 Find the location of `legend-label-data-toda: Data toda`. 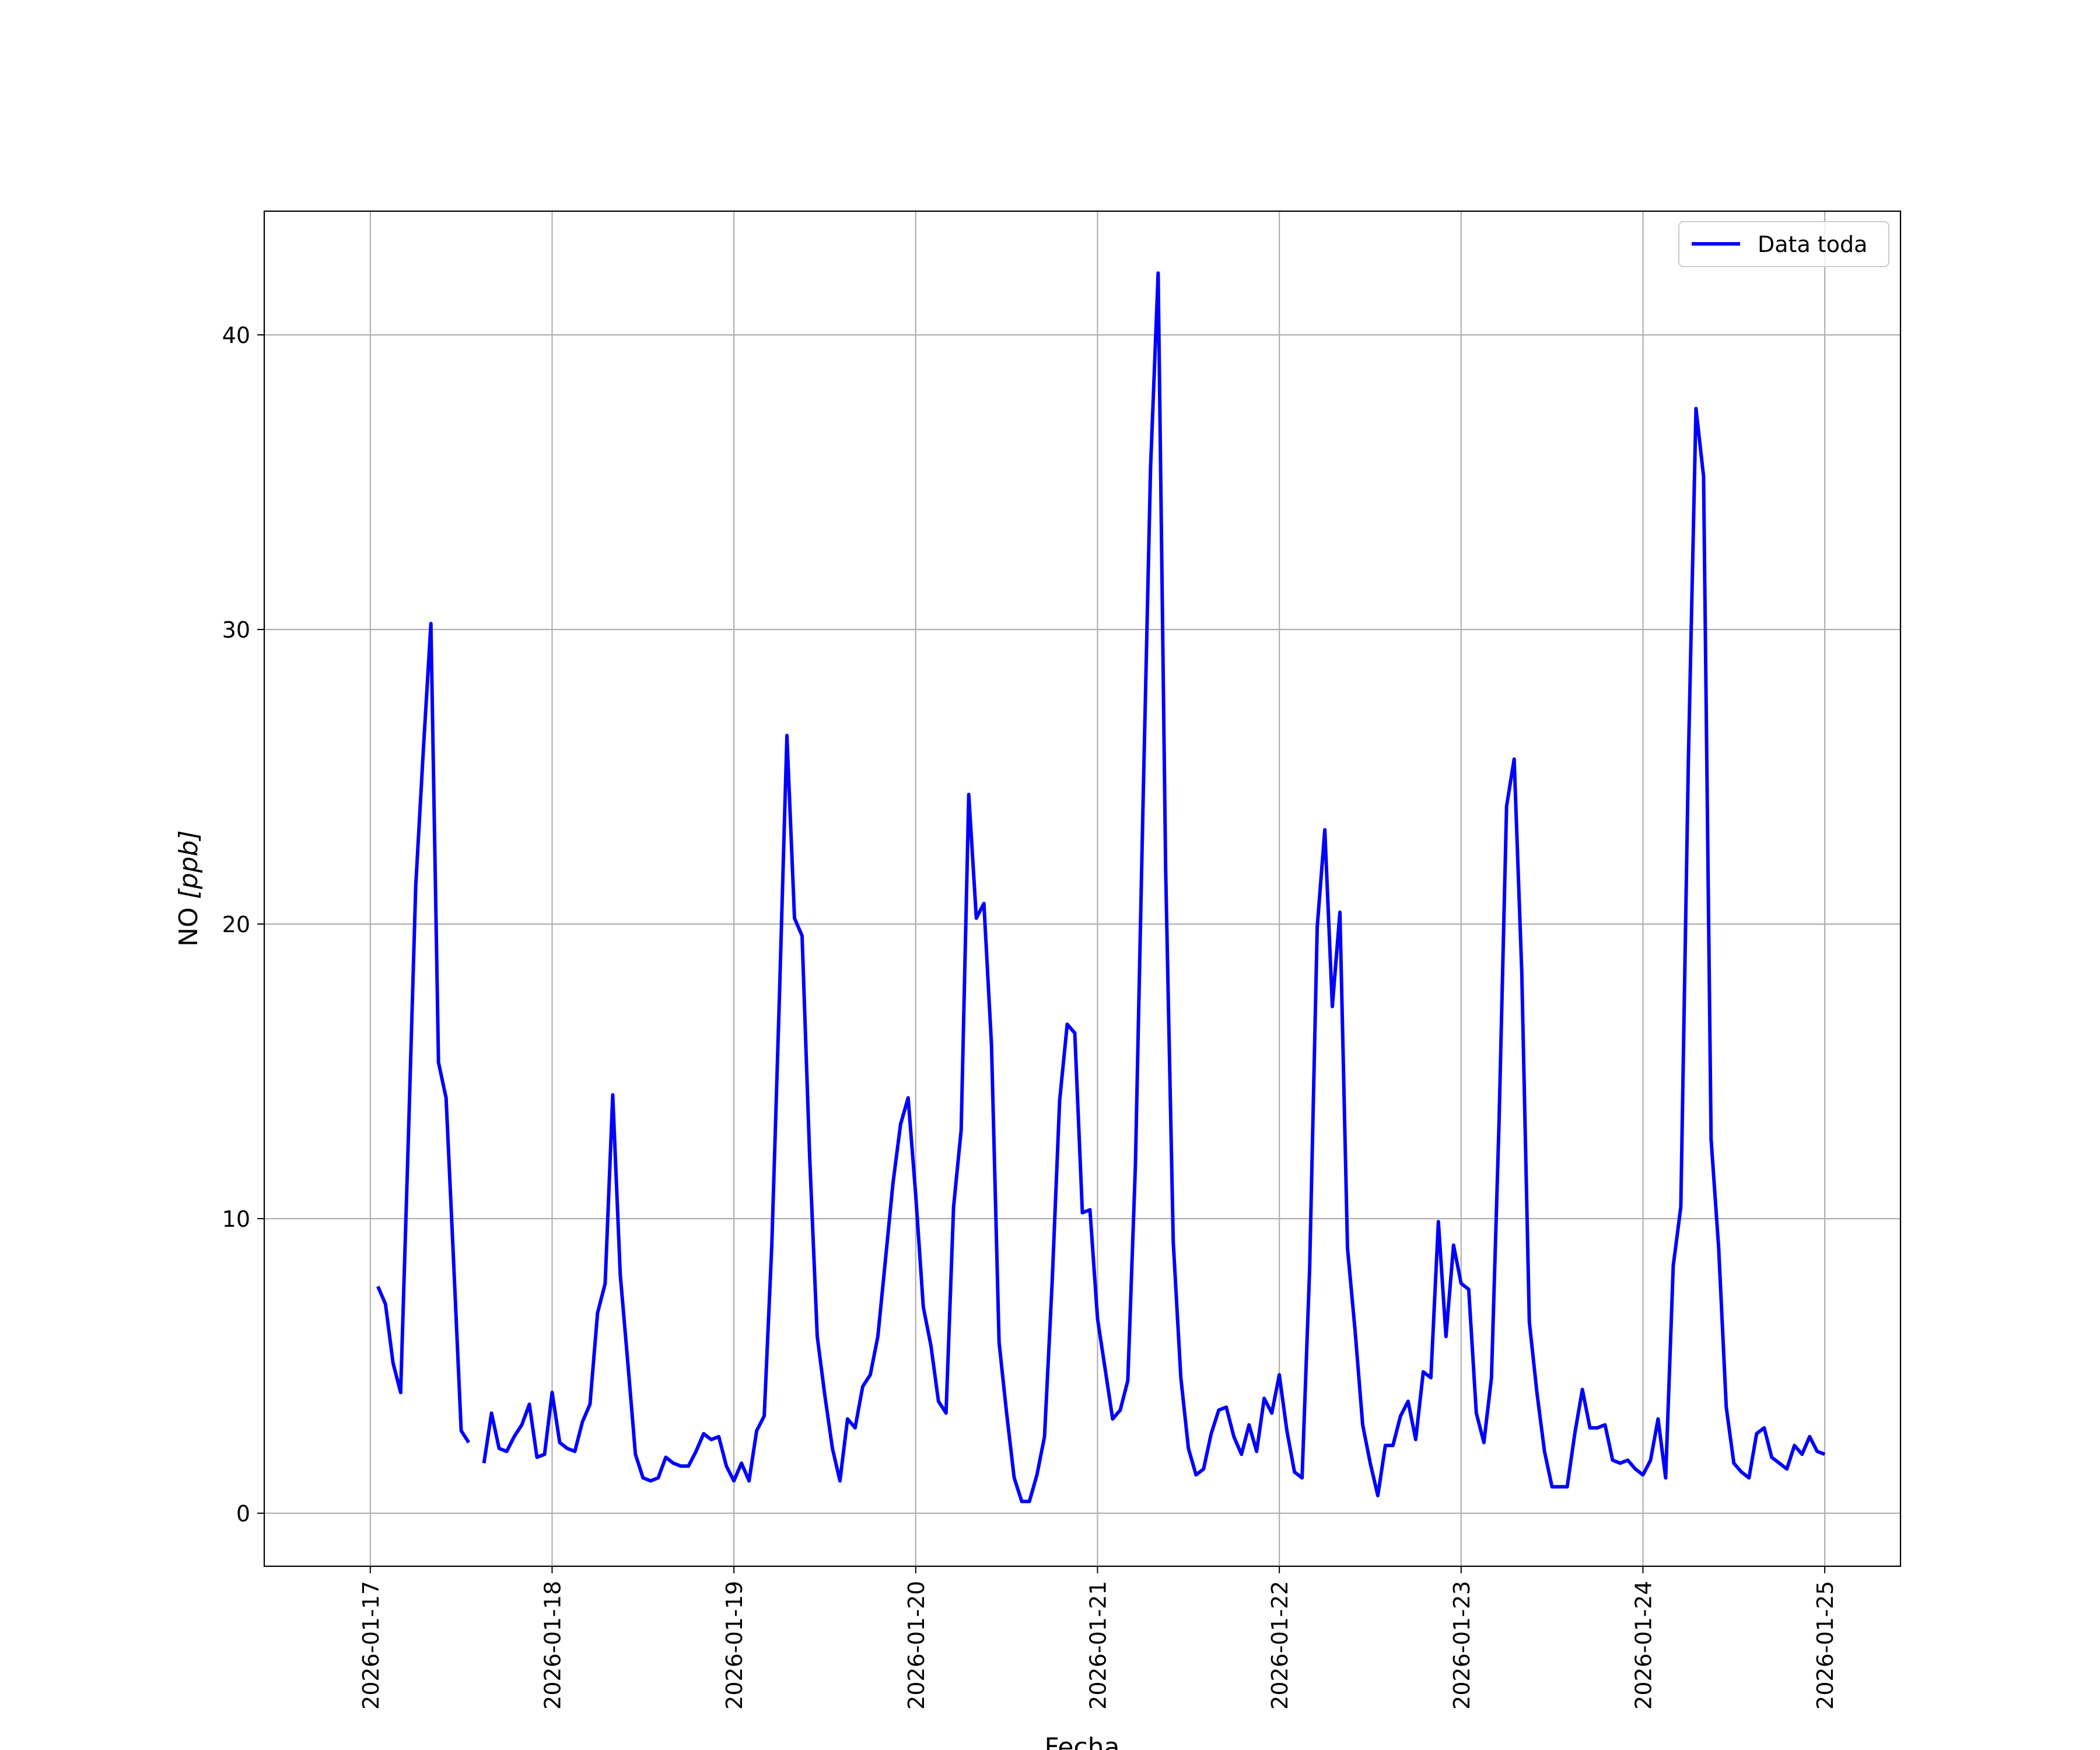

legend-label-data-toda: Data toda is located at coordinates (1812, 244).